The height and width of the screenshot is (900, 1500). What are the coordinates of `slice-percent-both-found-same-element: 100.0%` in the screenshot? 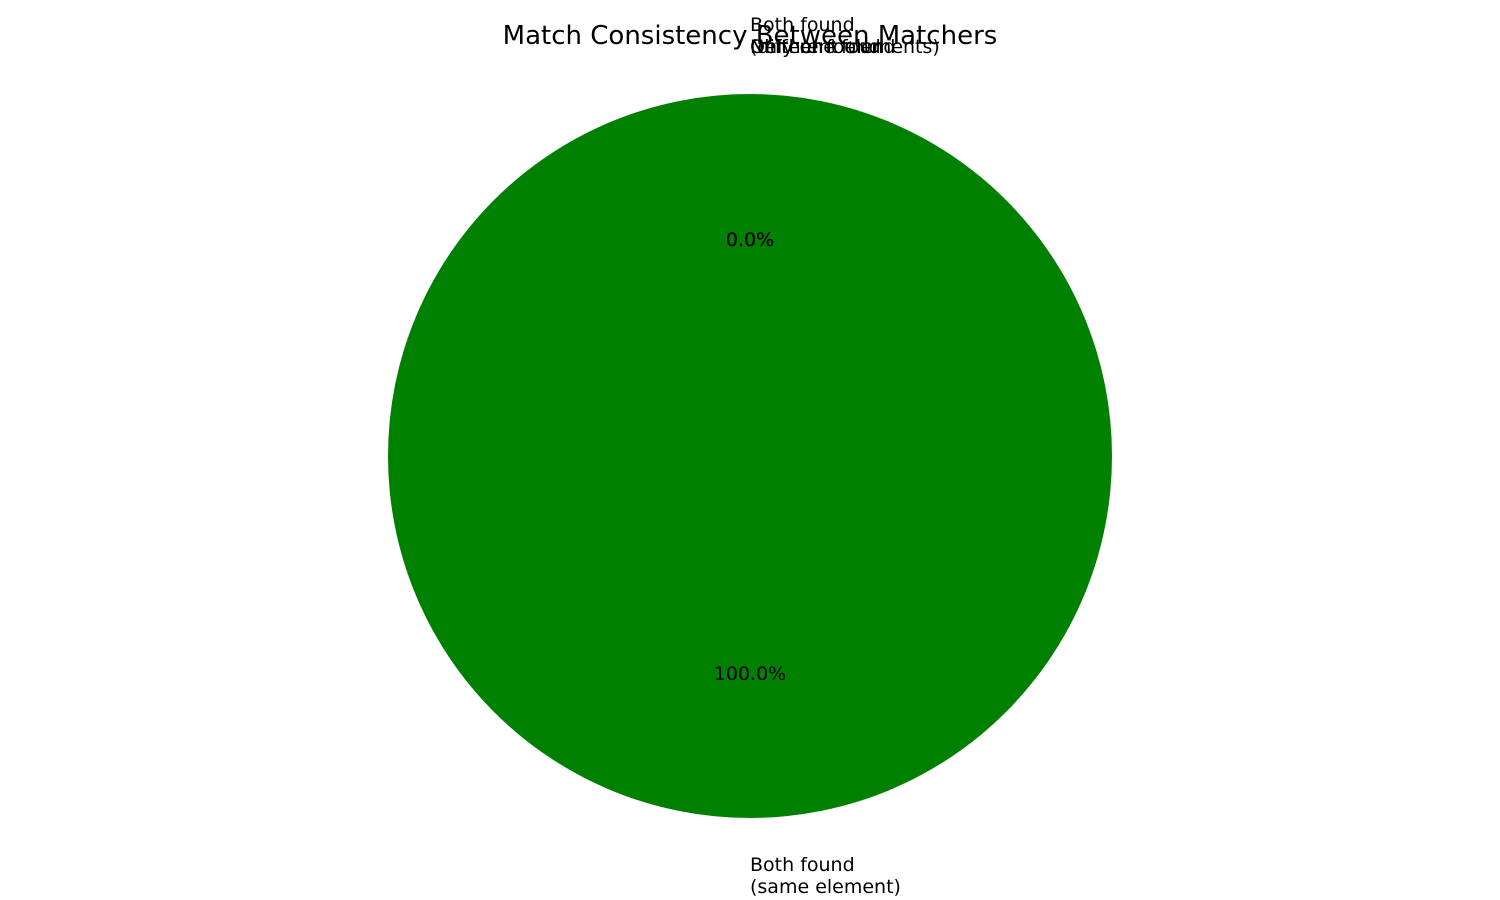 It's located at (750, 674).